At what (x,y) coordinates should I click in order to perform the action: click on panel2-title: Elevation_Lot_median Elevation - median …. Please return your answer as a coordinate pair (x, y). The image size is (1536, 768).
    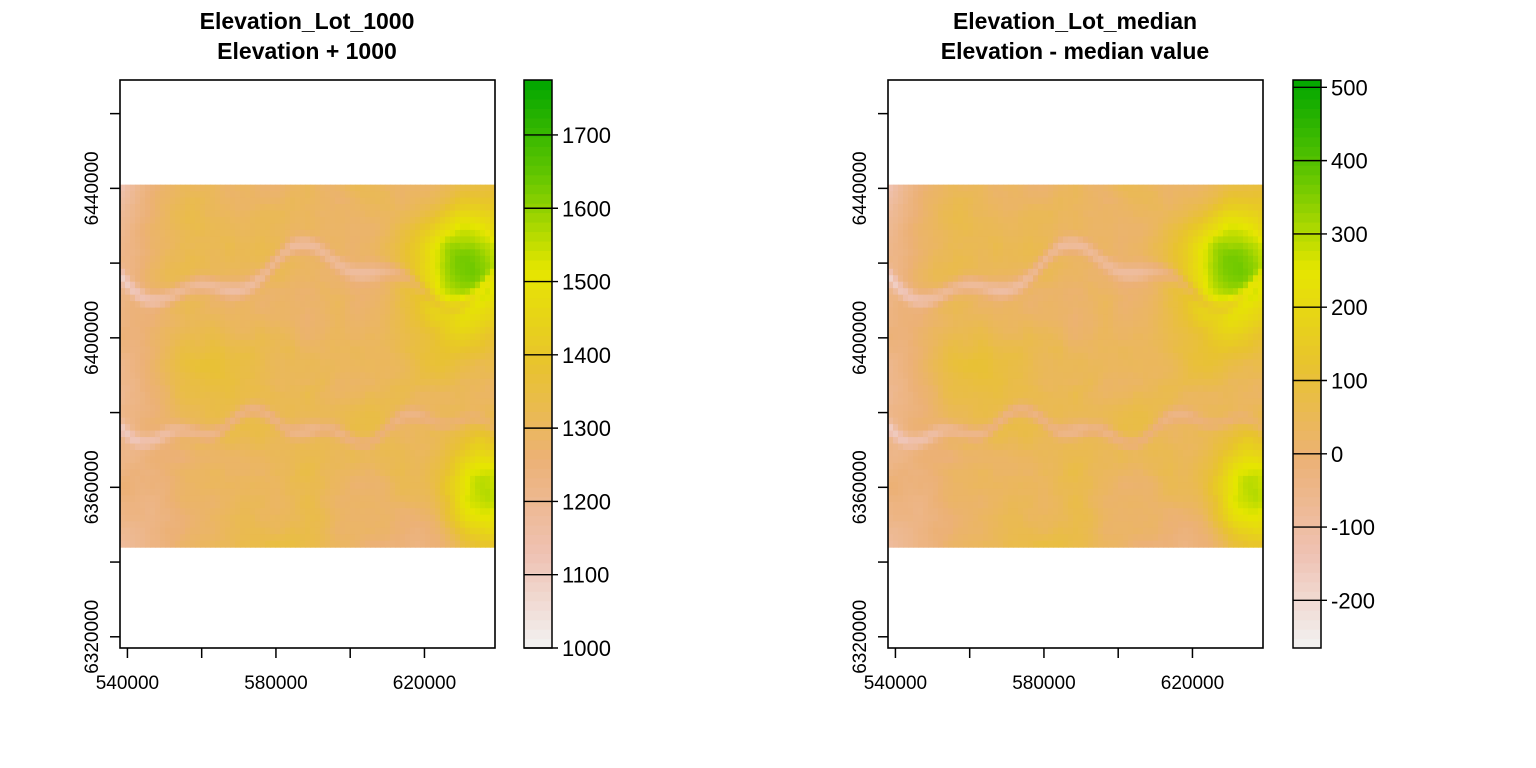
    Looking at the image, I should click on (1075, 36).